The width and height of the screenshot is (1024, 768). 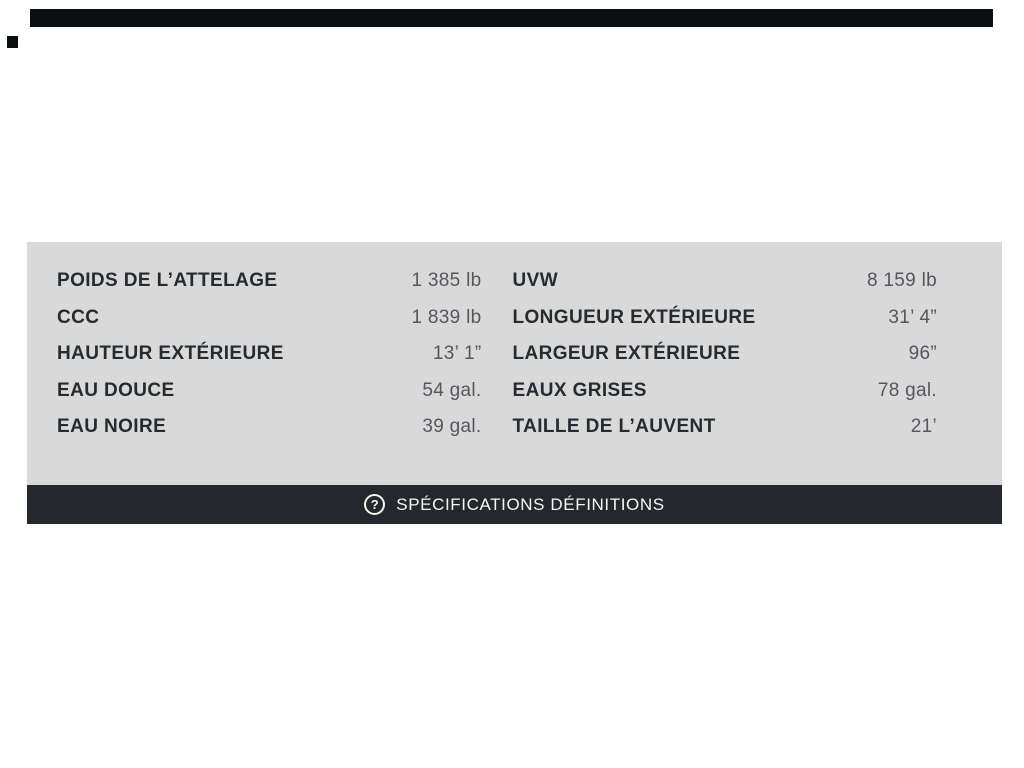 I want to click on spec-label: LARGEUR EXTÉRIEURE, so click(x=626, y=353).